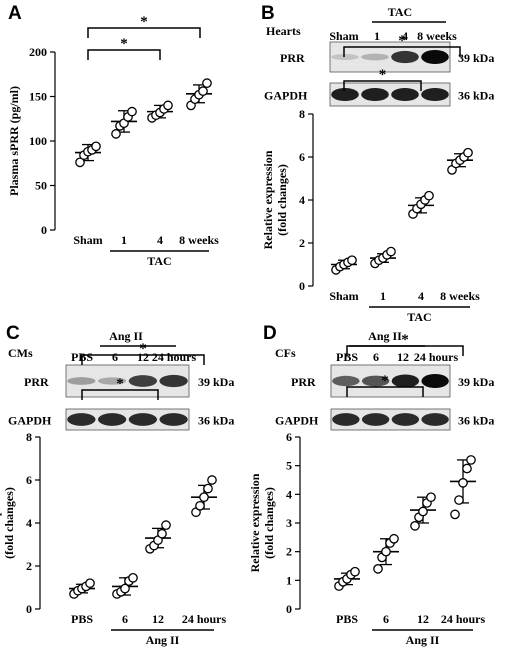 Image resolution: width=512 pixels, height=650 pixels. Describe the element at coordinates (268, 13) in the screenshot. I see `panel-label: B` at that location.